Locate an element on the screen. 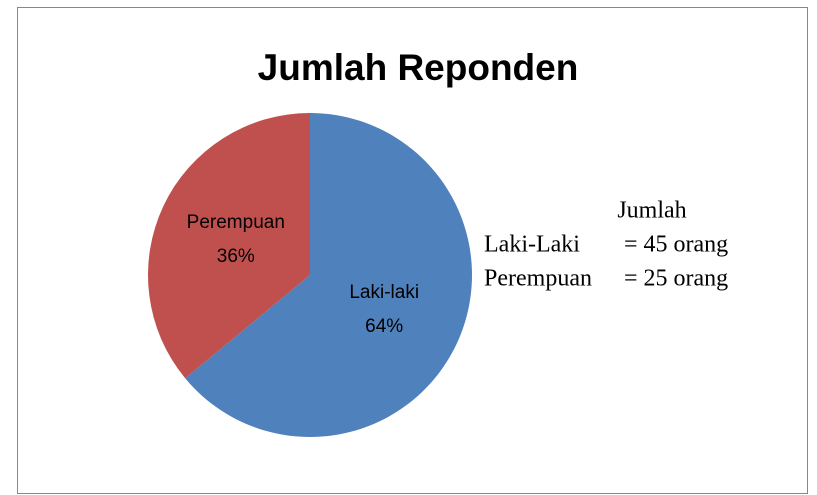  slice-value-label: 64% is located at coordinates (384, 326).